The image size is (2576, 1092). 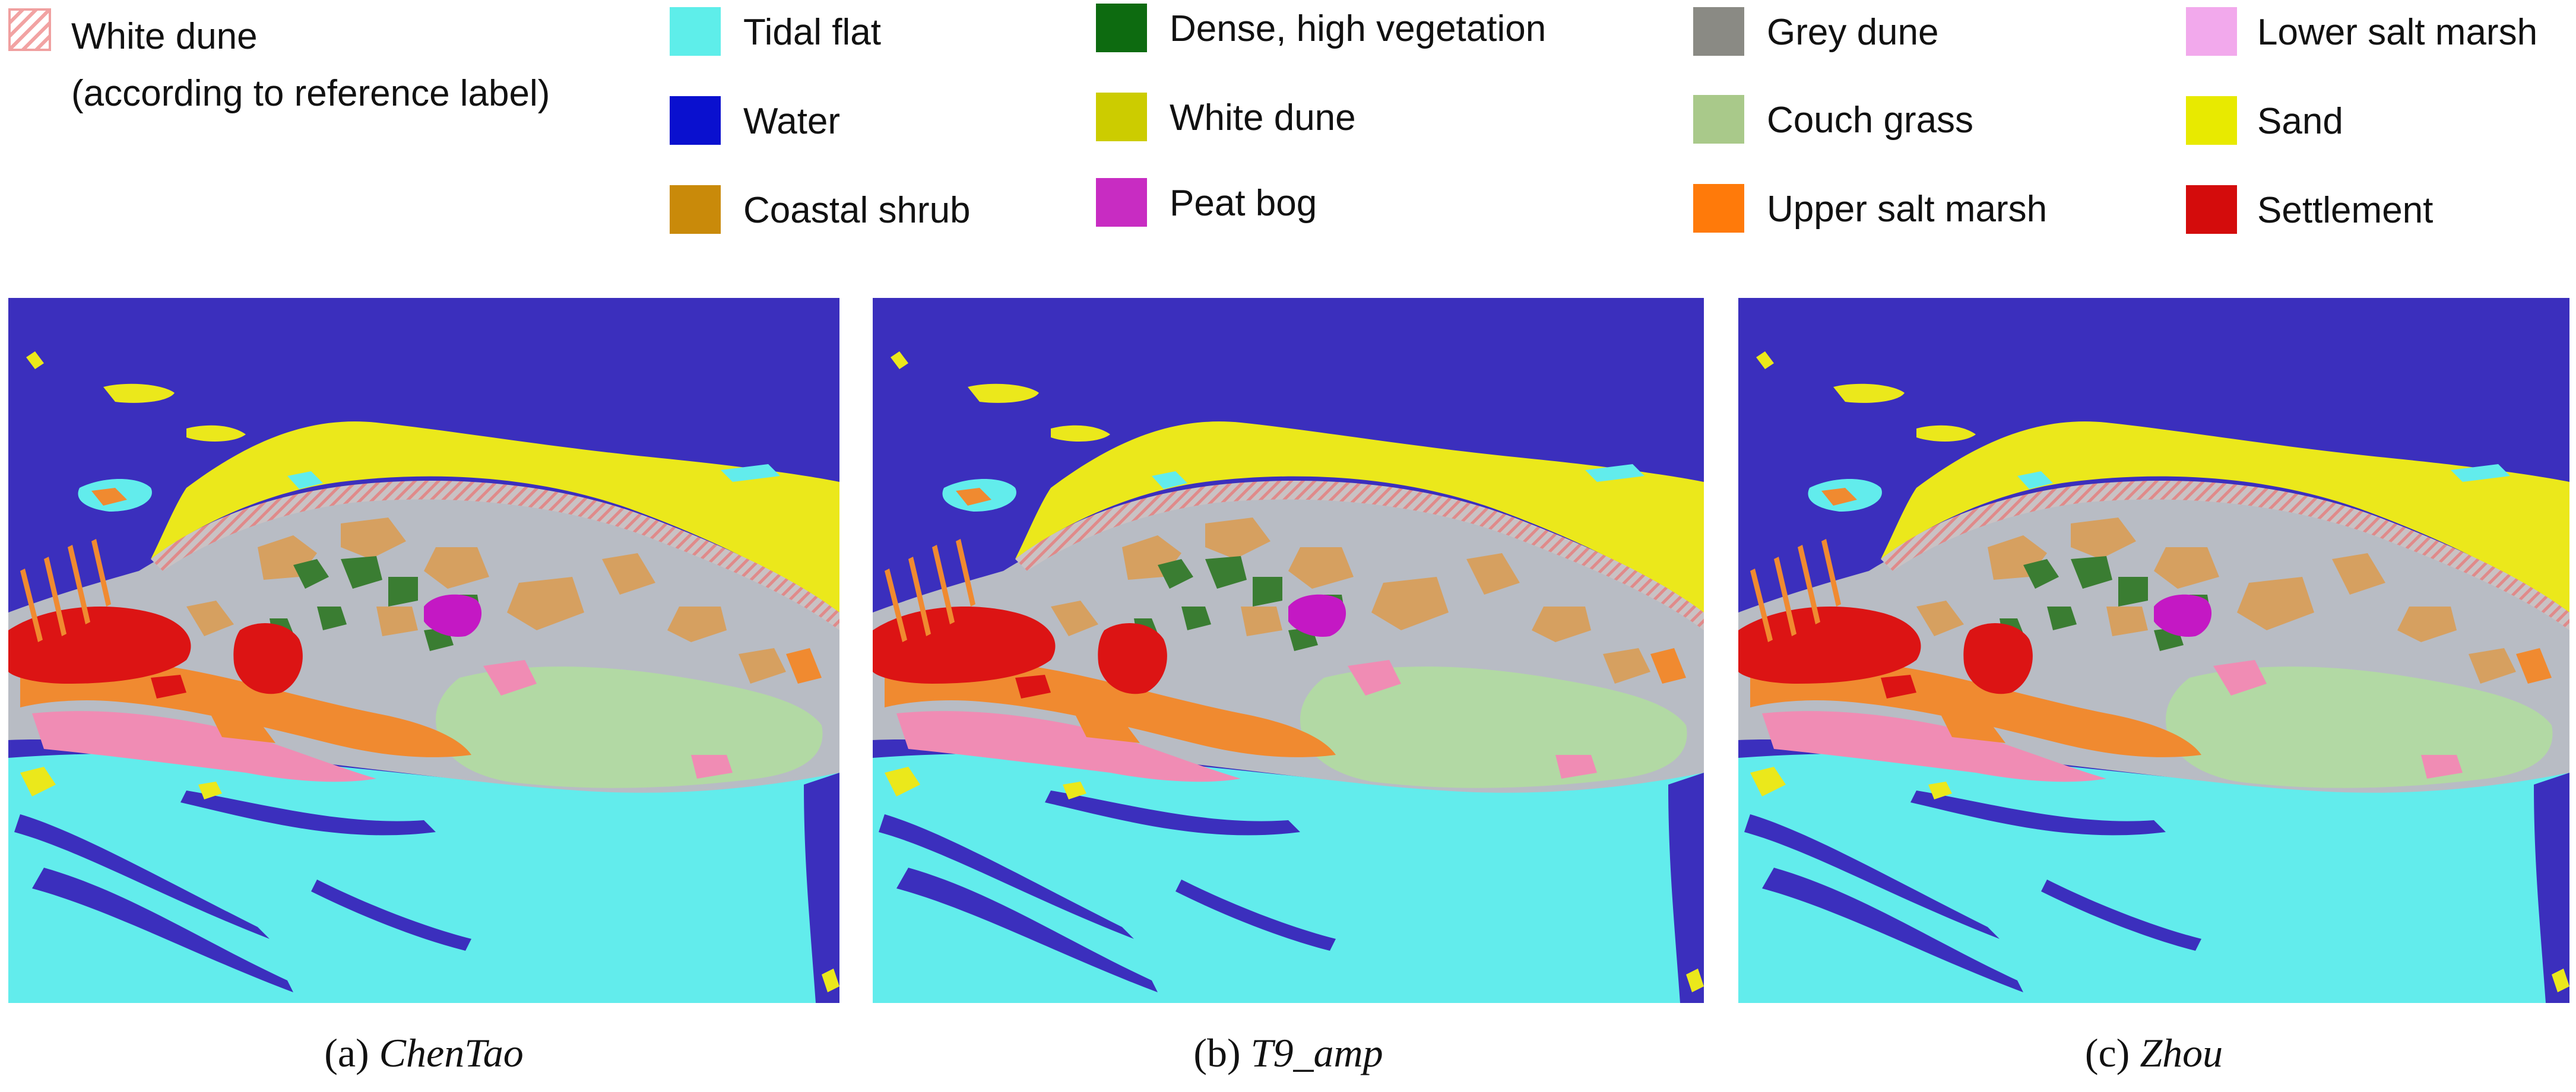 I want to click on legend-item-coastal-shrub: Coastal shrub, so click(x=821, y=210).